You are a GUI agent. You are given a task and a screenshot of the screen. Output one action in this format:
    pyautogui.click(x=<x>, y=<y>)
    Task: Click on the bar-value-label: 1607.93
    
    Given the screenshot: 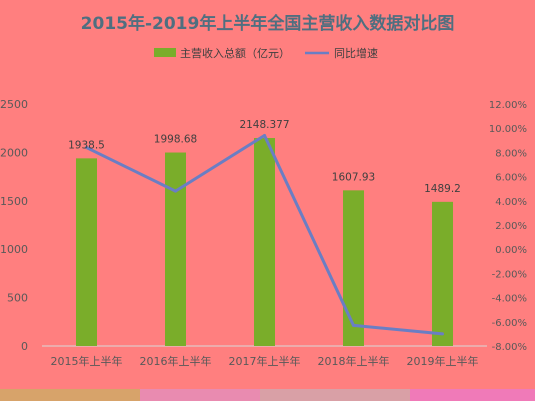 What is the action you would take?
    pyautogui.click(x=353, y=177)
    